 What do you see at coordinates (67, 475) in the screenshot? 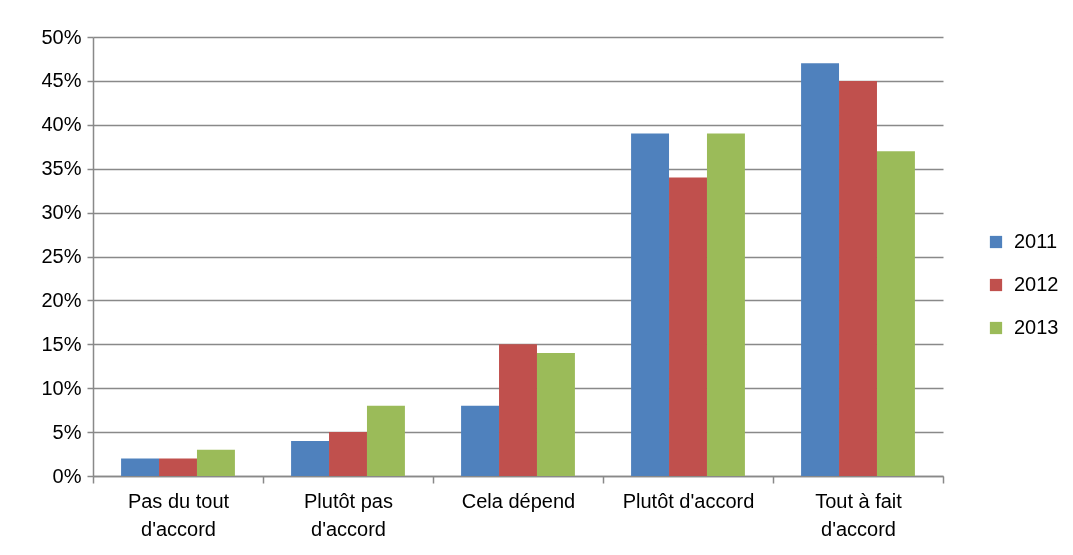
I see `y-tick-label: 0%` at bounding box center [67, 475].